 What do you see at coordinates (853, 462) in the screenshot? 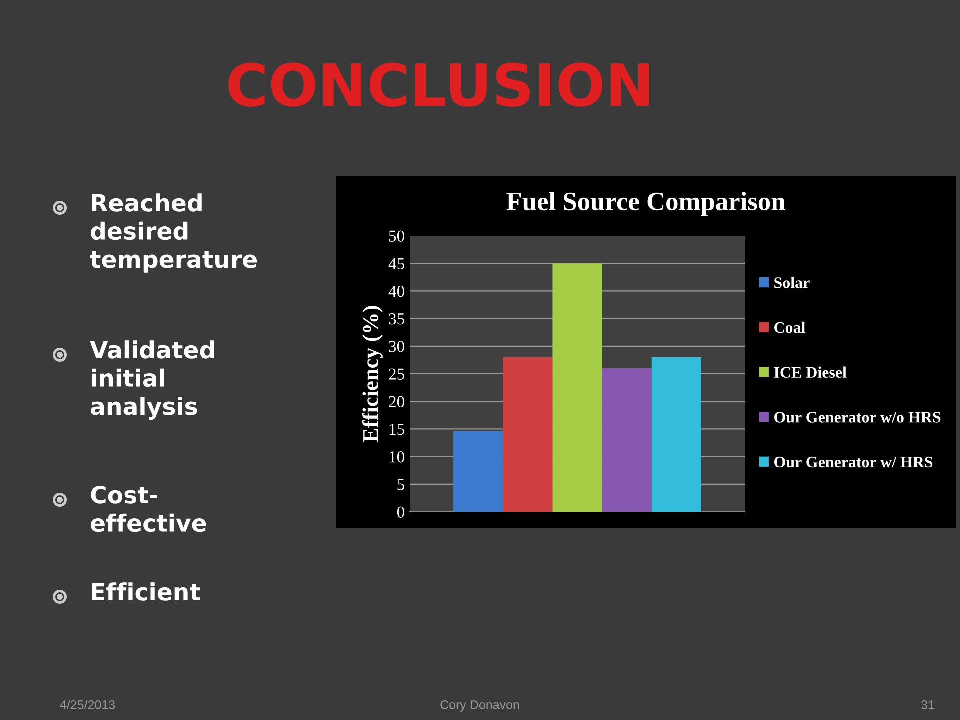
I see `legend-label: Our Generator w/ HRS` at bounding box center [853, 462].